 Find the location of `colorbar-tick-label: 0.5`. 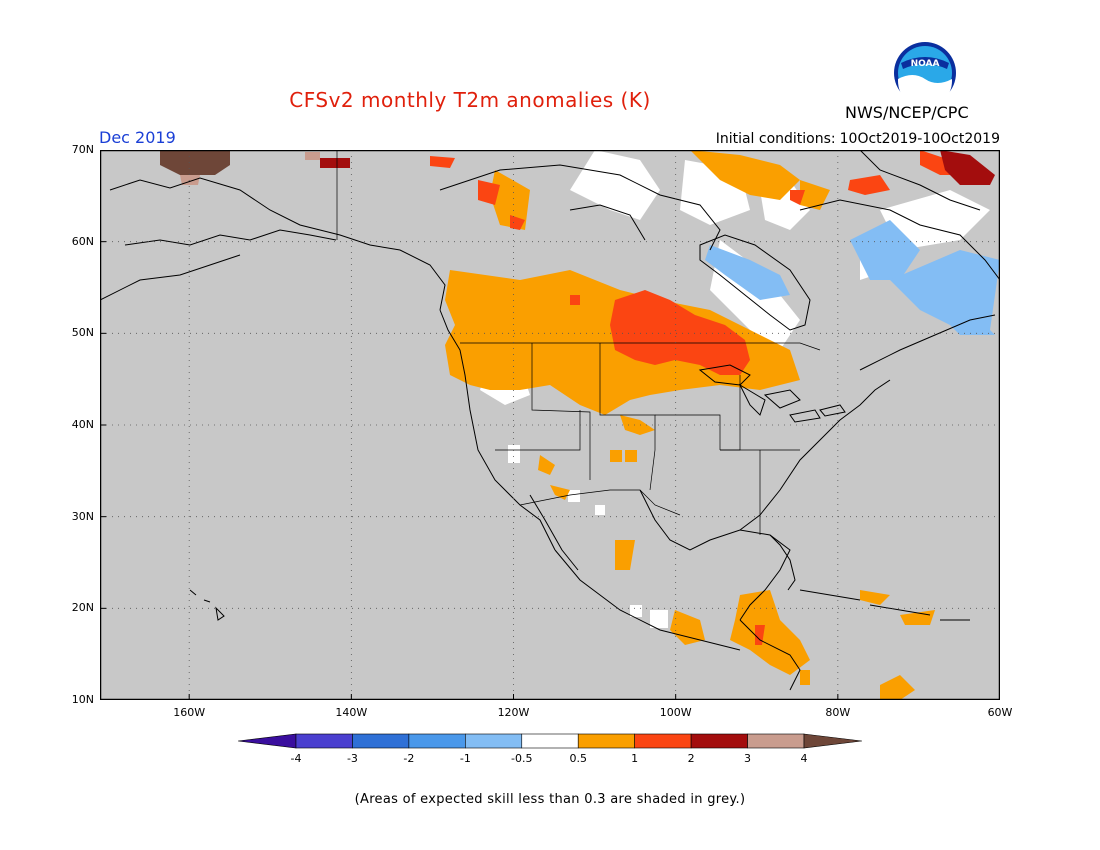

colorbar-tick-label: 0.5 is located at coordinates (578, 758).